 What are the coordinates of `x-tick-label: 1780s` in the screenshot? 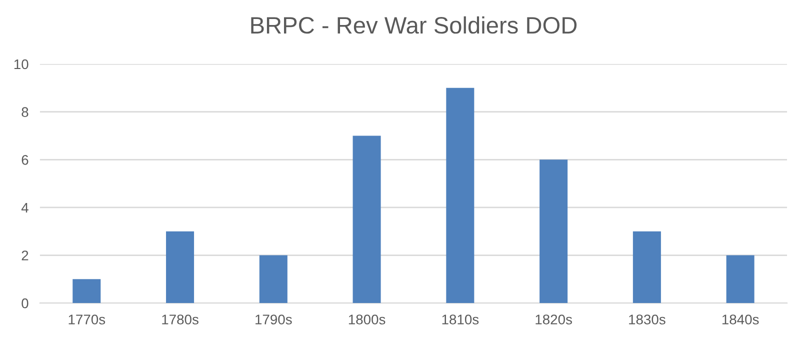 It's located at (180, 319).